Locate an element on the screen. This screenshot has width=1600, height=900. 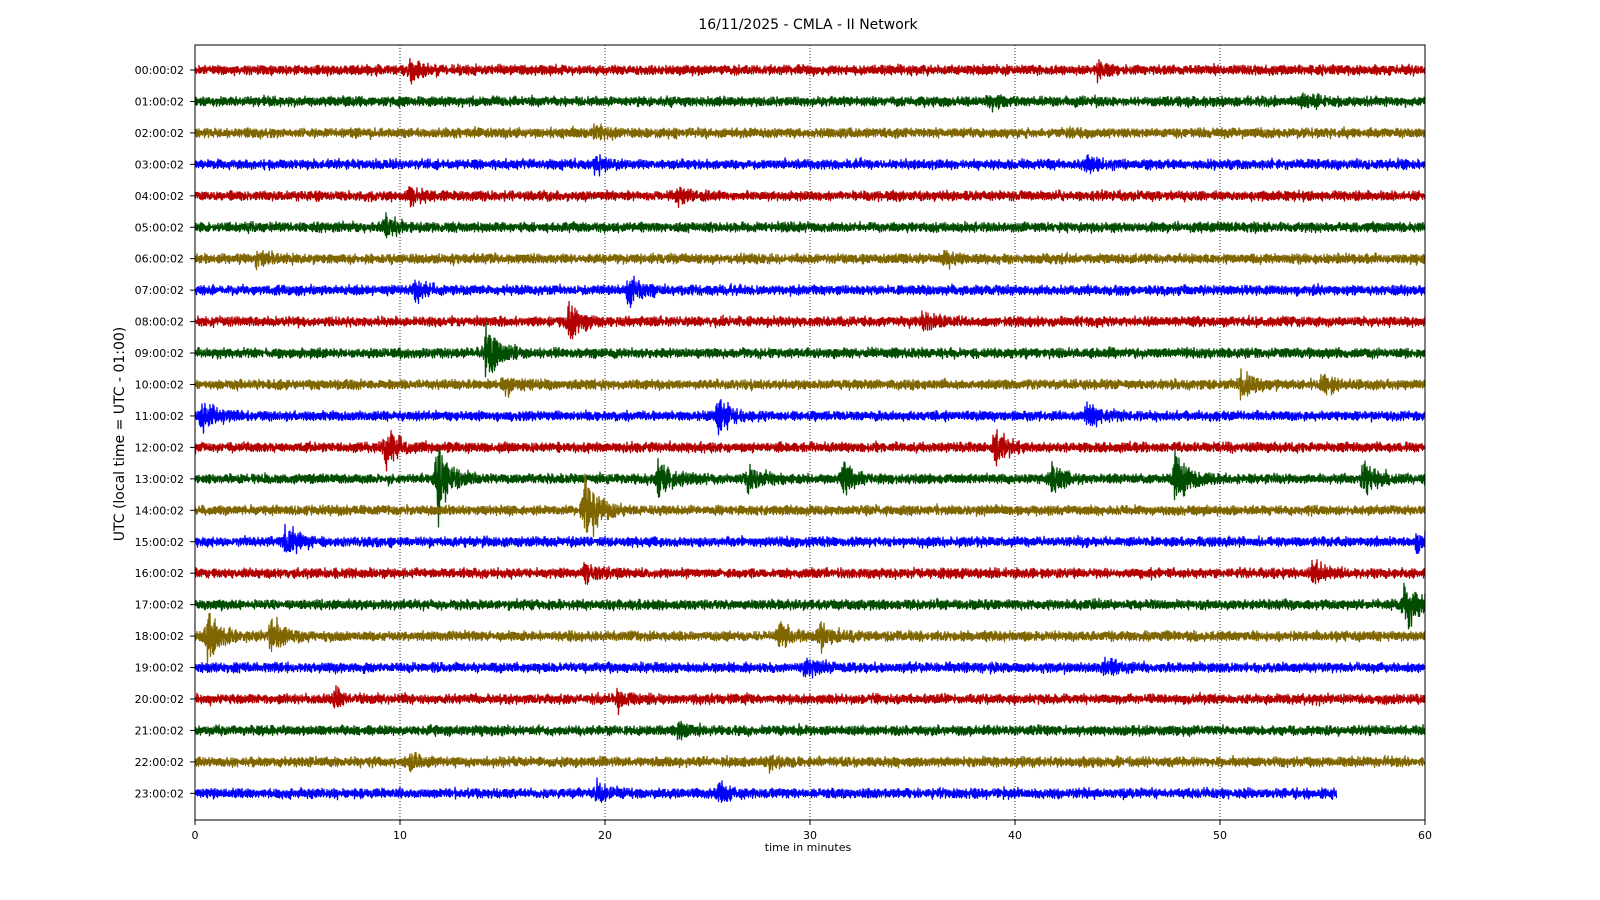
x-axis-label: time in minutes is located at coordinates (808, 847).